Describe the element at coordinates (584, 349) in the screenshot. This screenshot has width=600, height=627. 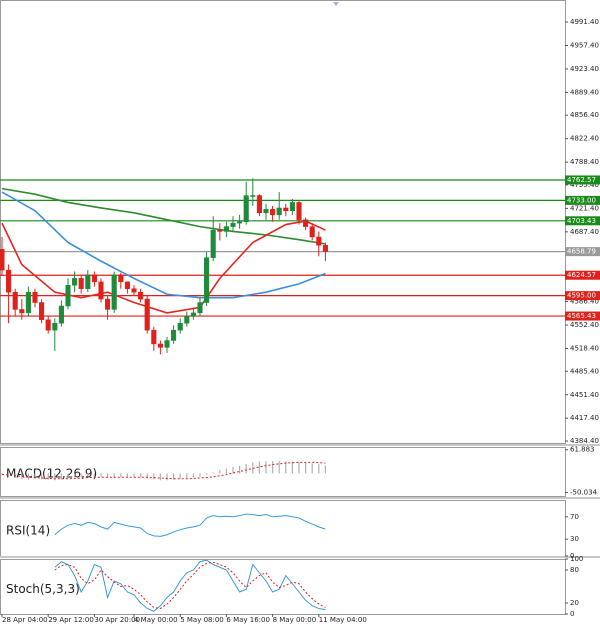
I see `y-tick-label: 4518.40` at that location.